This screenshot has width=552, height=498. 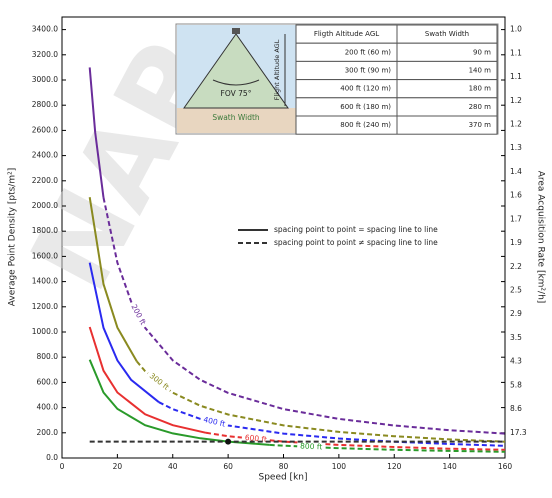 What do you see at coordinates (48, 407) in the screenshot?
I see `y-tick-label: 400.0` at bounding box center [48, 407].